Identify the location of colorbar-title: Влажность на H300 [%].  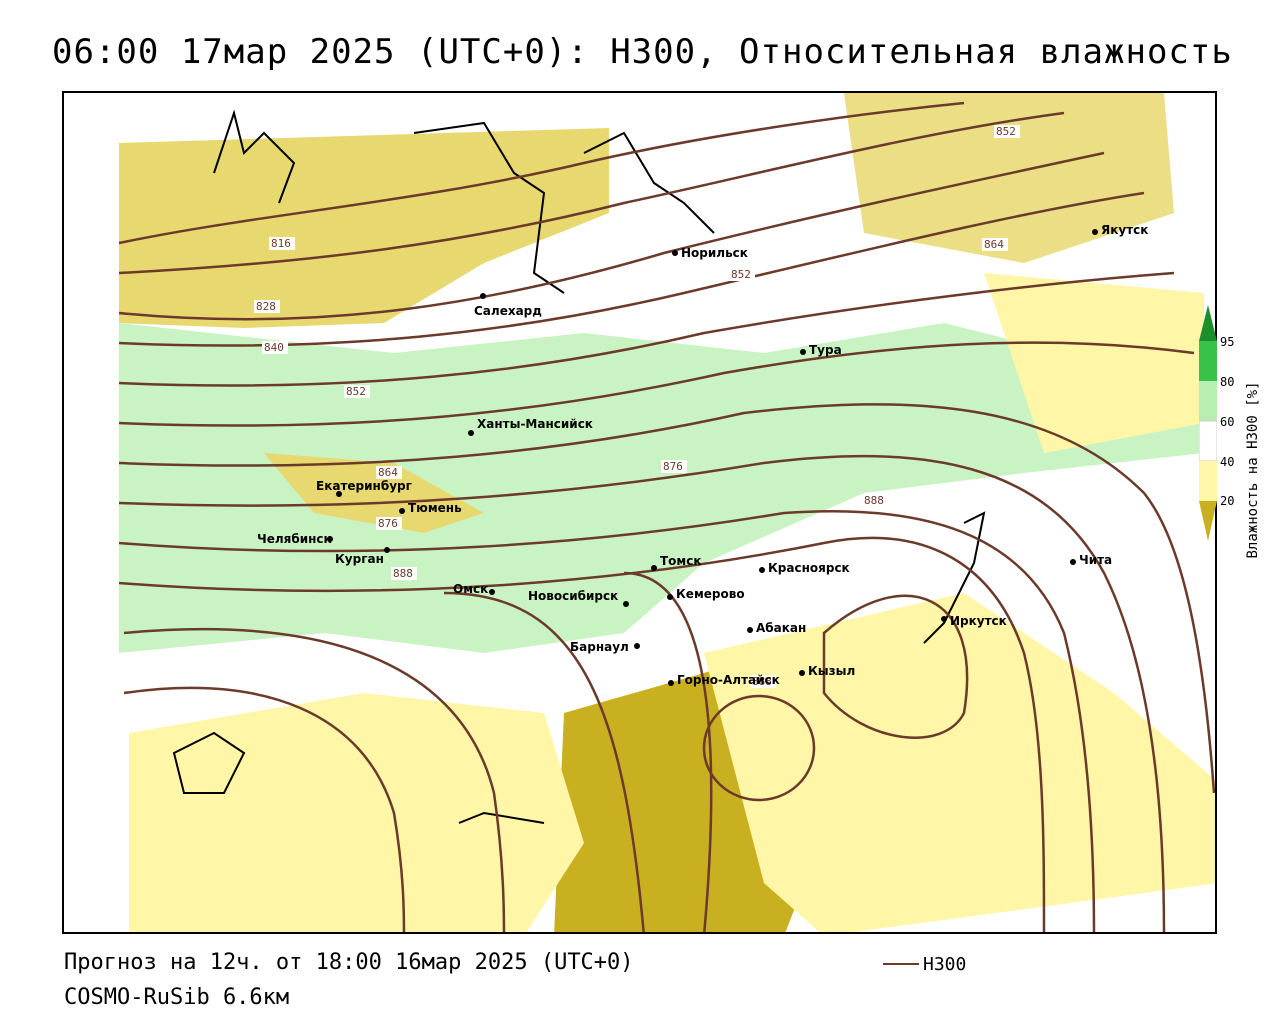
(1253, 470).